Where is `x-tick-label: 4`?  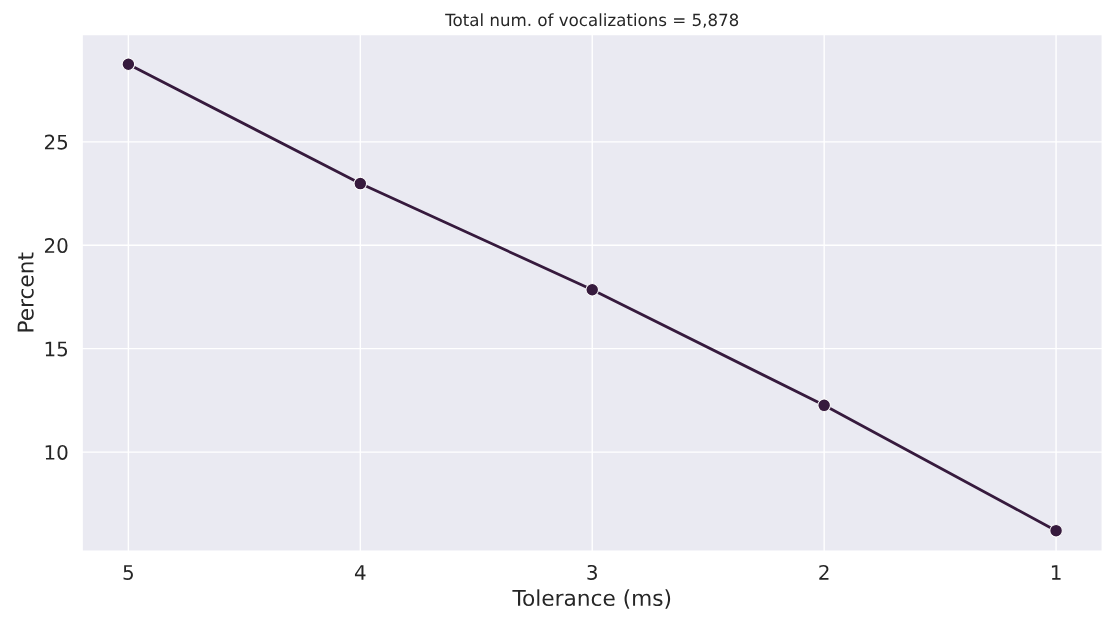
x-tick-label: 4 is located at coordinates (360, 572).